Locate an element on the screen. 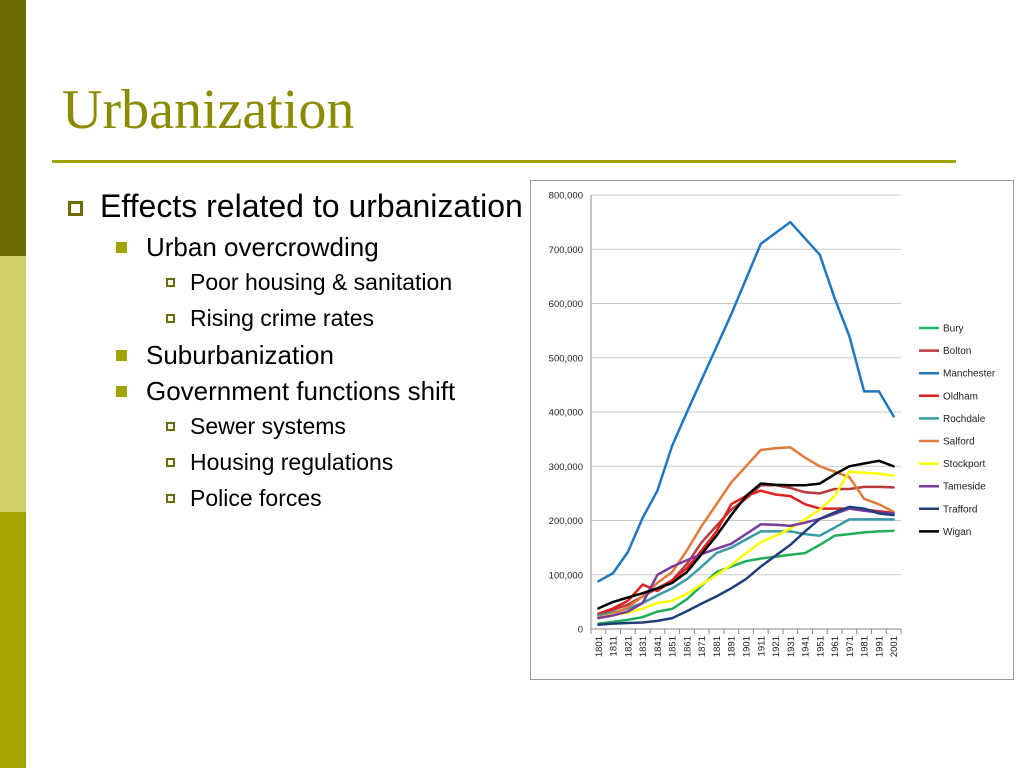 The image size is (1024, 768). legend-label: Tameside is located at coordinates (964, 487).